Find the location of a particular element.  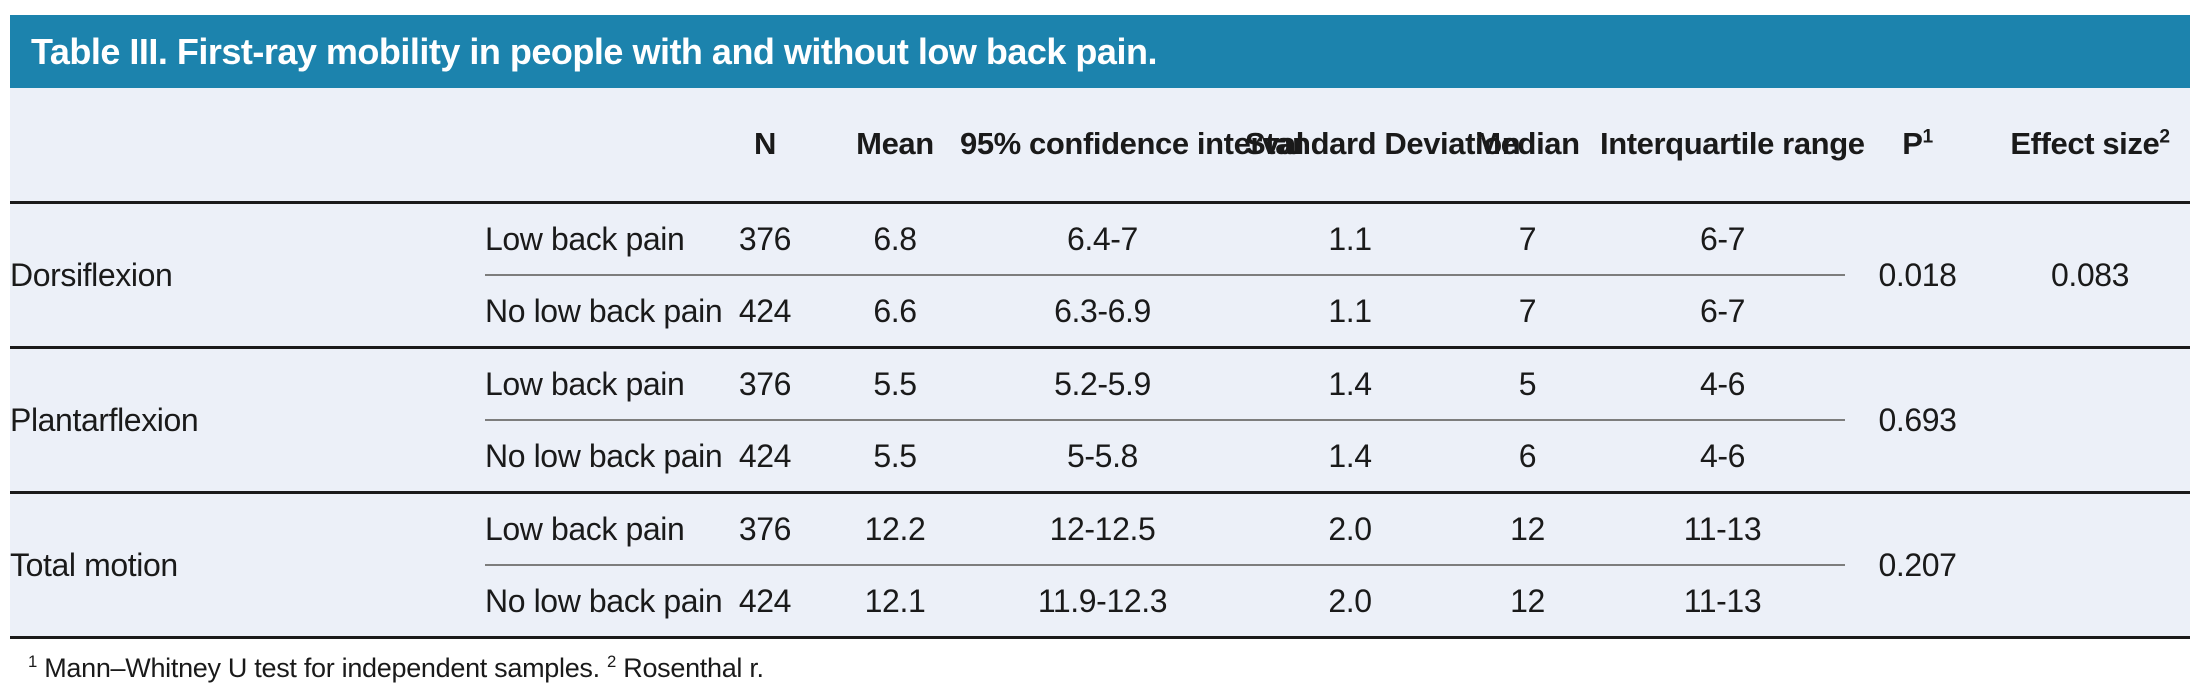

header-sd: Standard Deviation is located at coordinates (1383, 146).